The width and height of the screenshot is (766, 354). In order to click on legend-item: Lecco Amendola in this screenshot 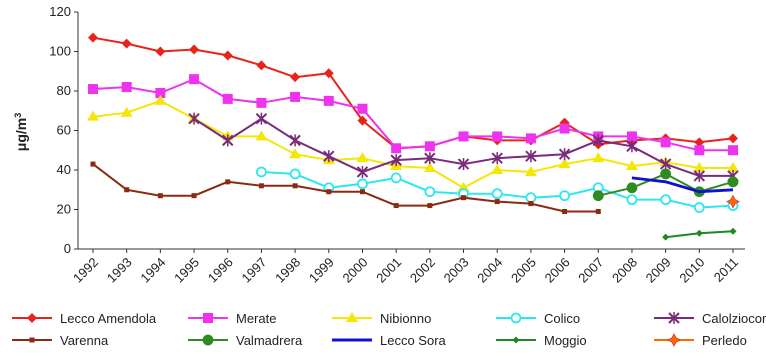, I will do `click(84, 318)`.